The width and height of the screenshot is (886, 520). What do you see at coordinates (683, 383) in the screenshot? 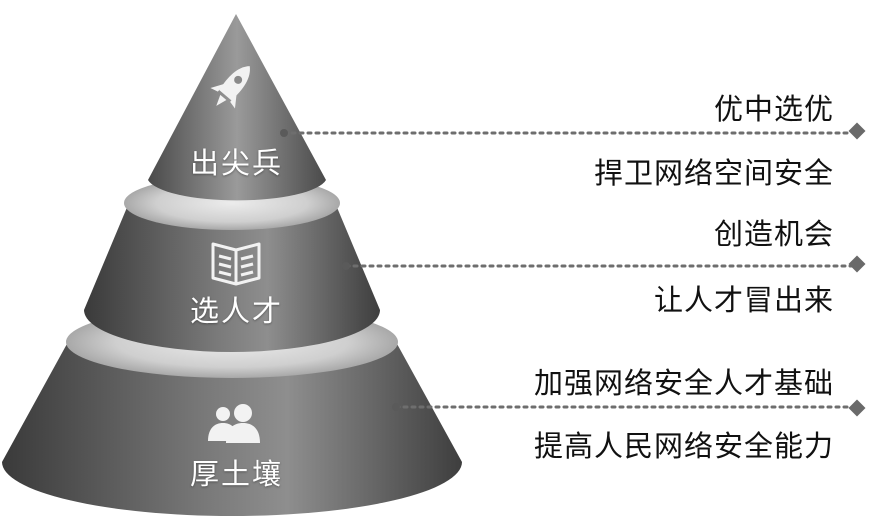
I see `tier-3-line-1: 加强网络安全人才基础` at bounding box center [683, 383].